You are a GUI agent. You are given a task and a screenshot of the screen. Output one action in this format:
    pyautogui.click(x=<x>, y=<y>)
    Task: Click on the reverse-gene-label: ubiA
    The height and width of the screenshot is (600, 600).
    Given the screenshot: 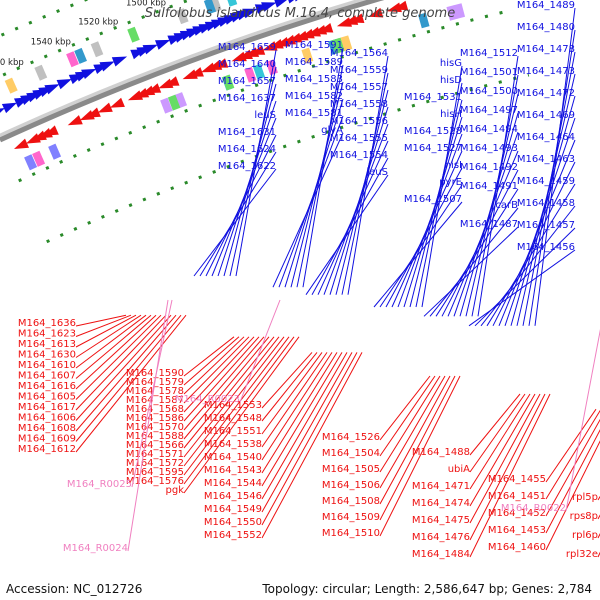 What is the action you would take?
    pyautogui.click(x=459, y=469)
    